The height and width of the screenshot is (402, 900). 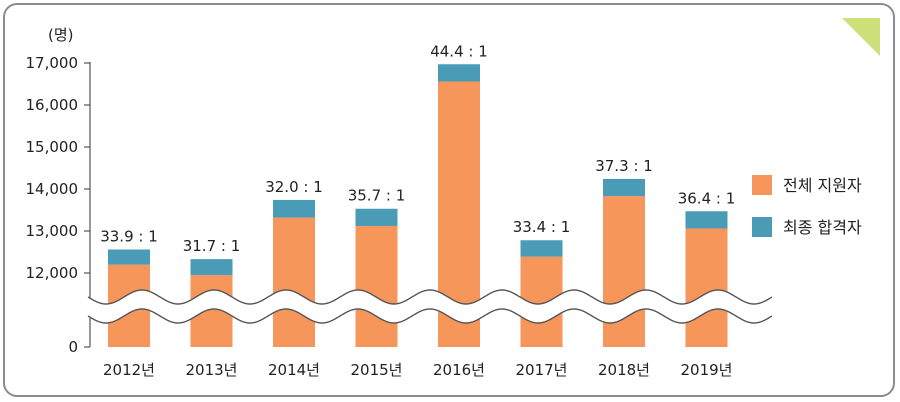 I want to click on x-tick-label: 2019년, so click(x=707, y=370).